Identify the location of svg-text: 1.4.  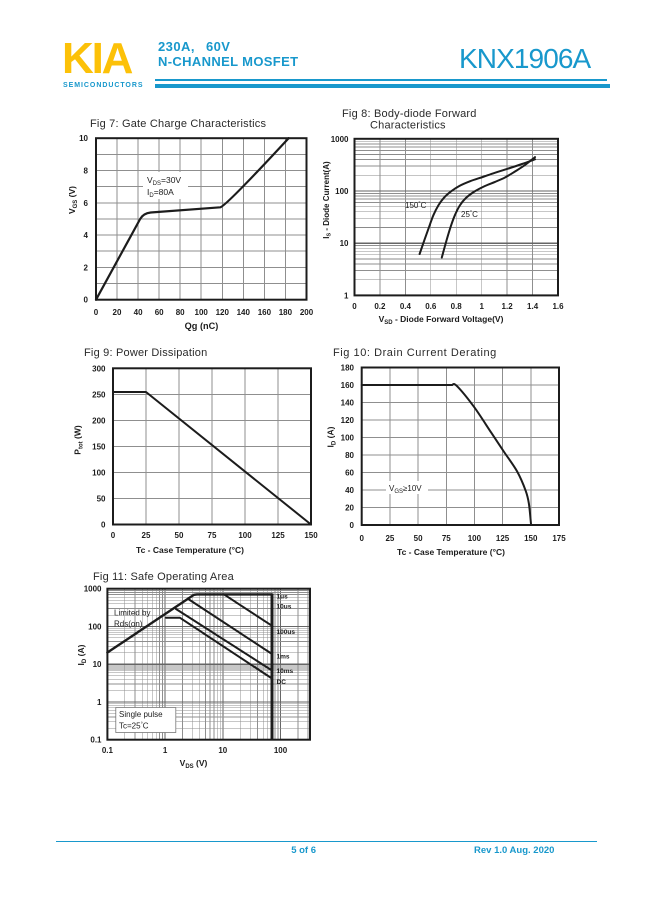
(533, 306).